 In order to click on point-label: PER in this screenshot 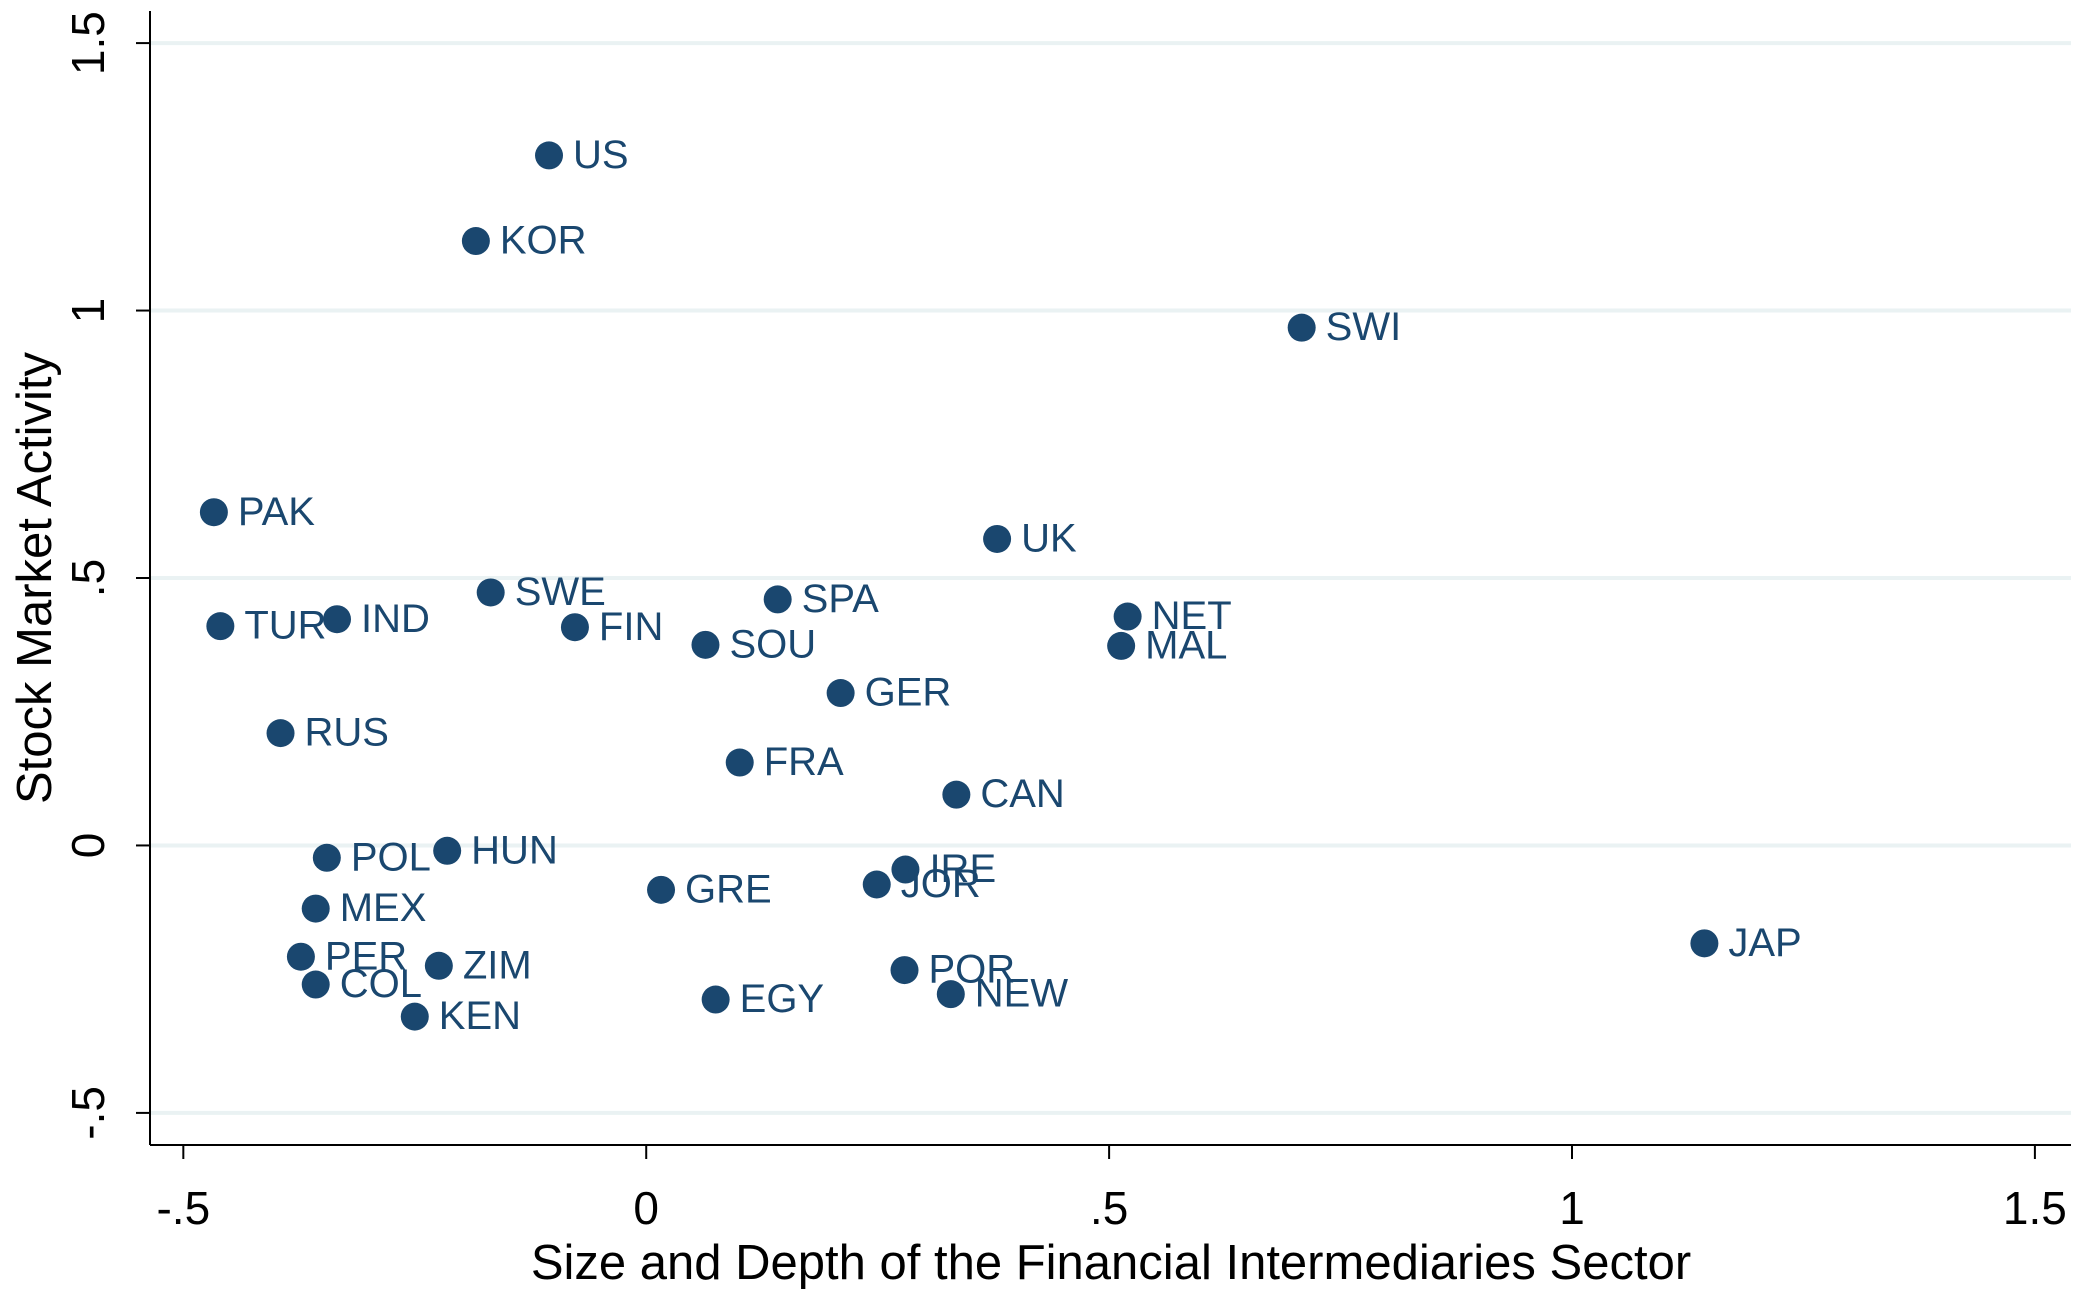, I will do `click(366, 956)`.